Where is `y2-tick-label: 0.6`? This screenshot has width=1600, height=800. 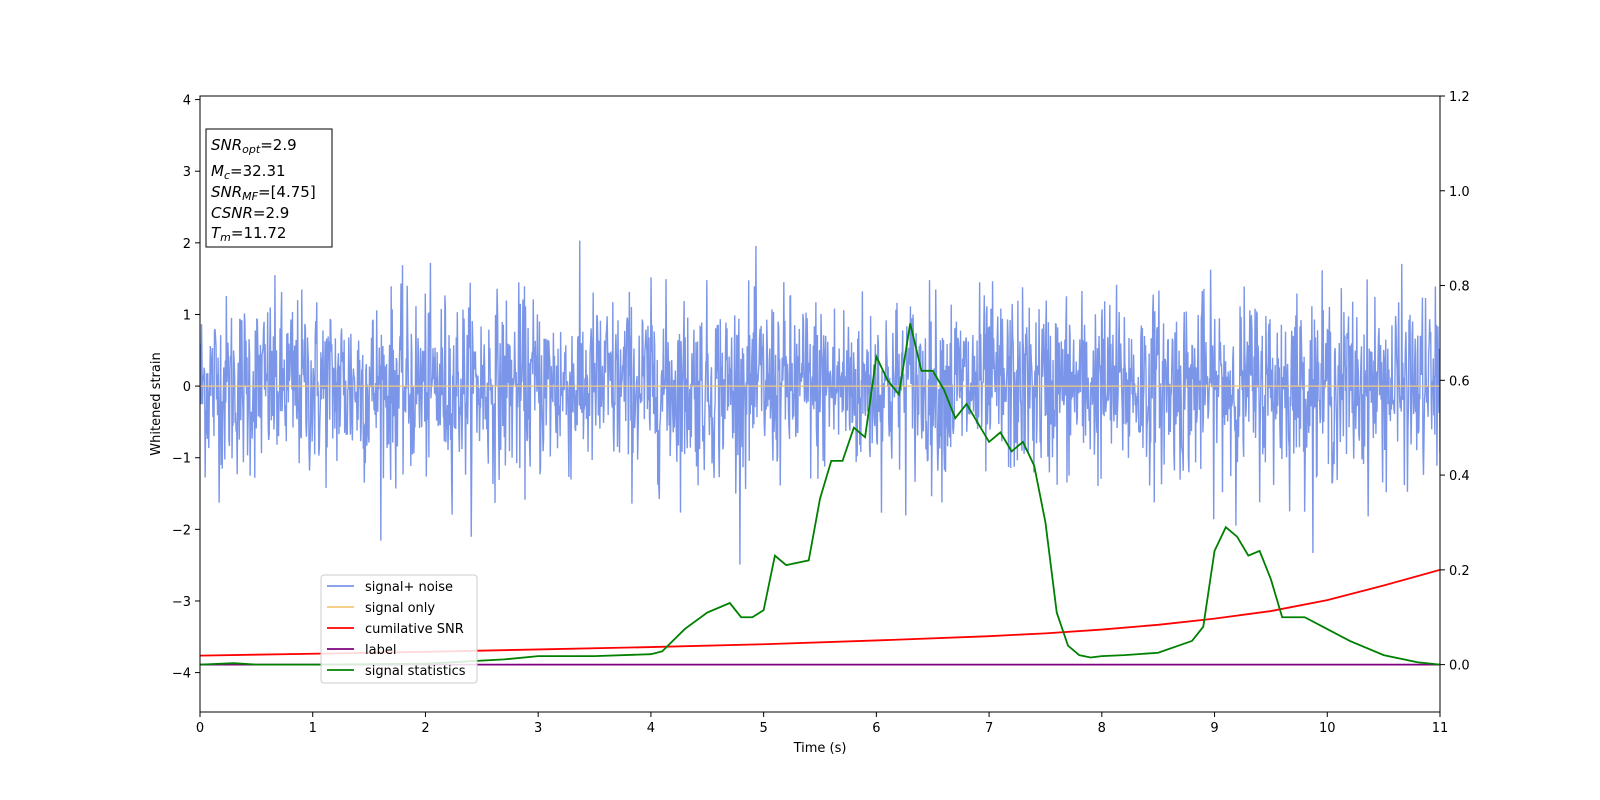
y2-tick-label: 0.6 is located at coordinates (1459, 381).